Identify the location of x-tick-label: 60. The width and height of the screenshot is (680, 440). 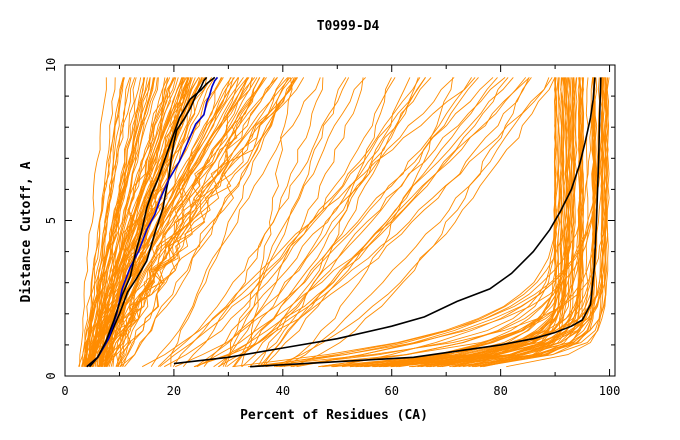
(392, 391).